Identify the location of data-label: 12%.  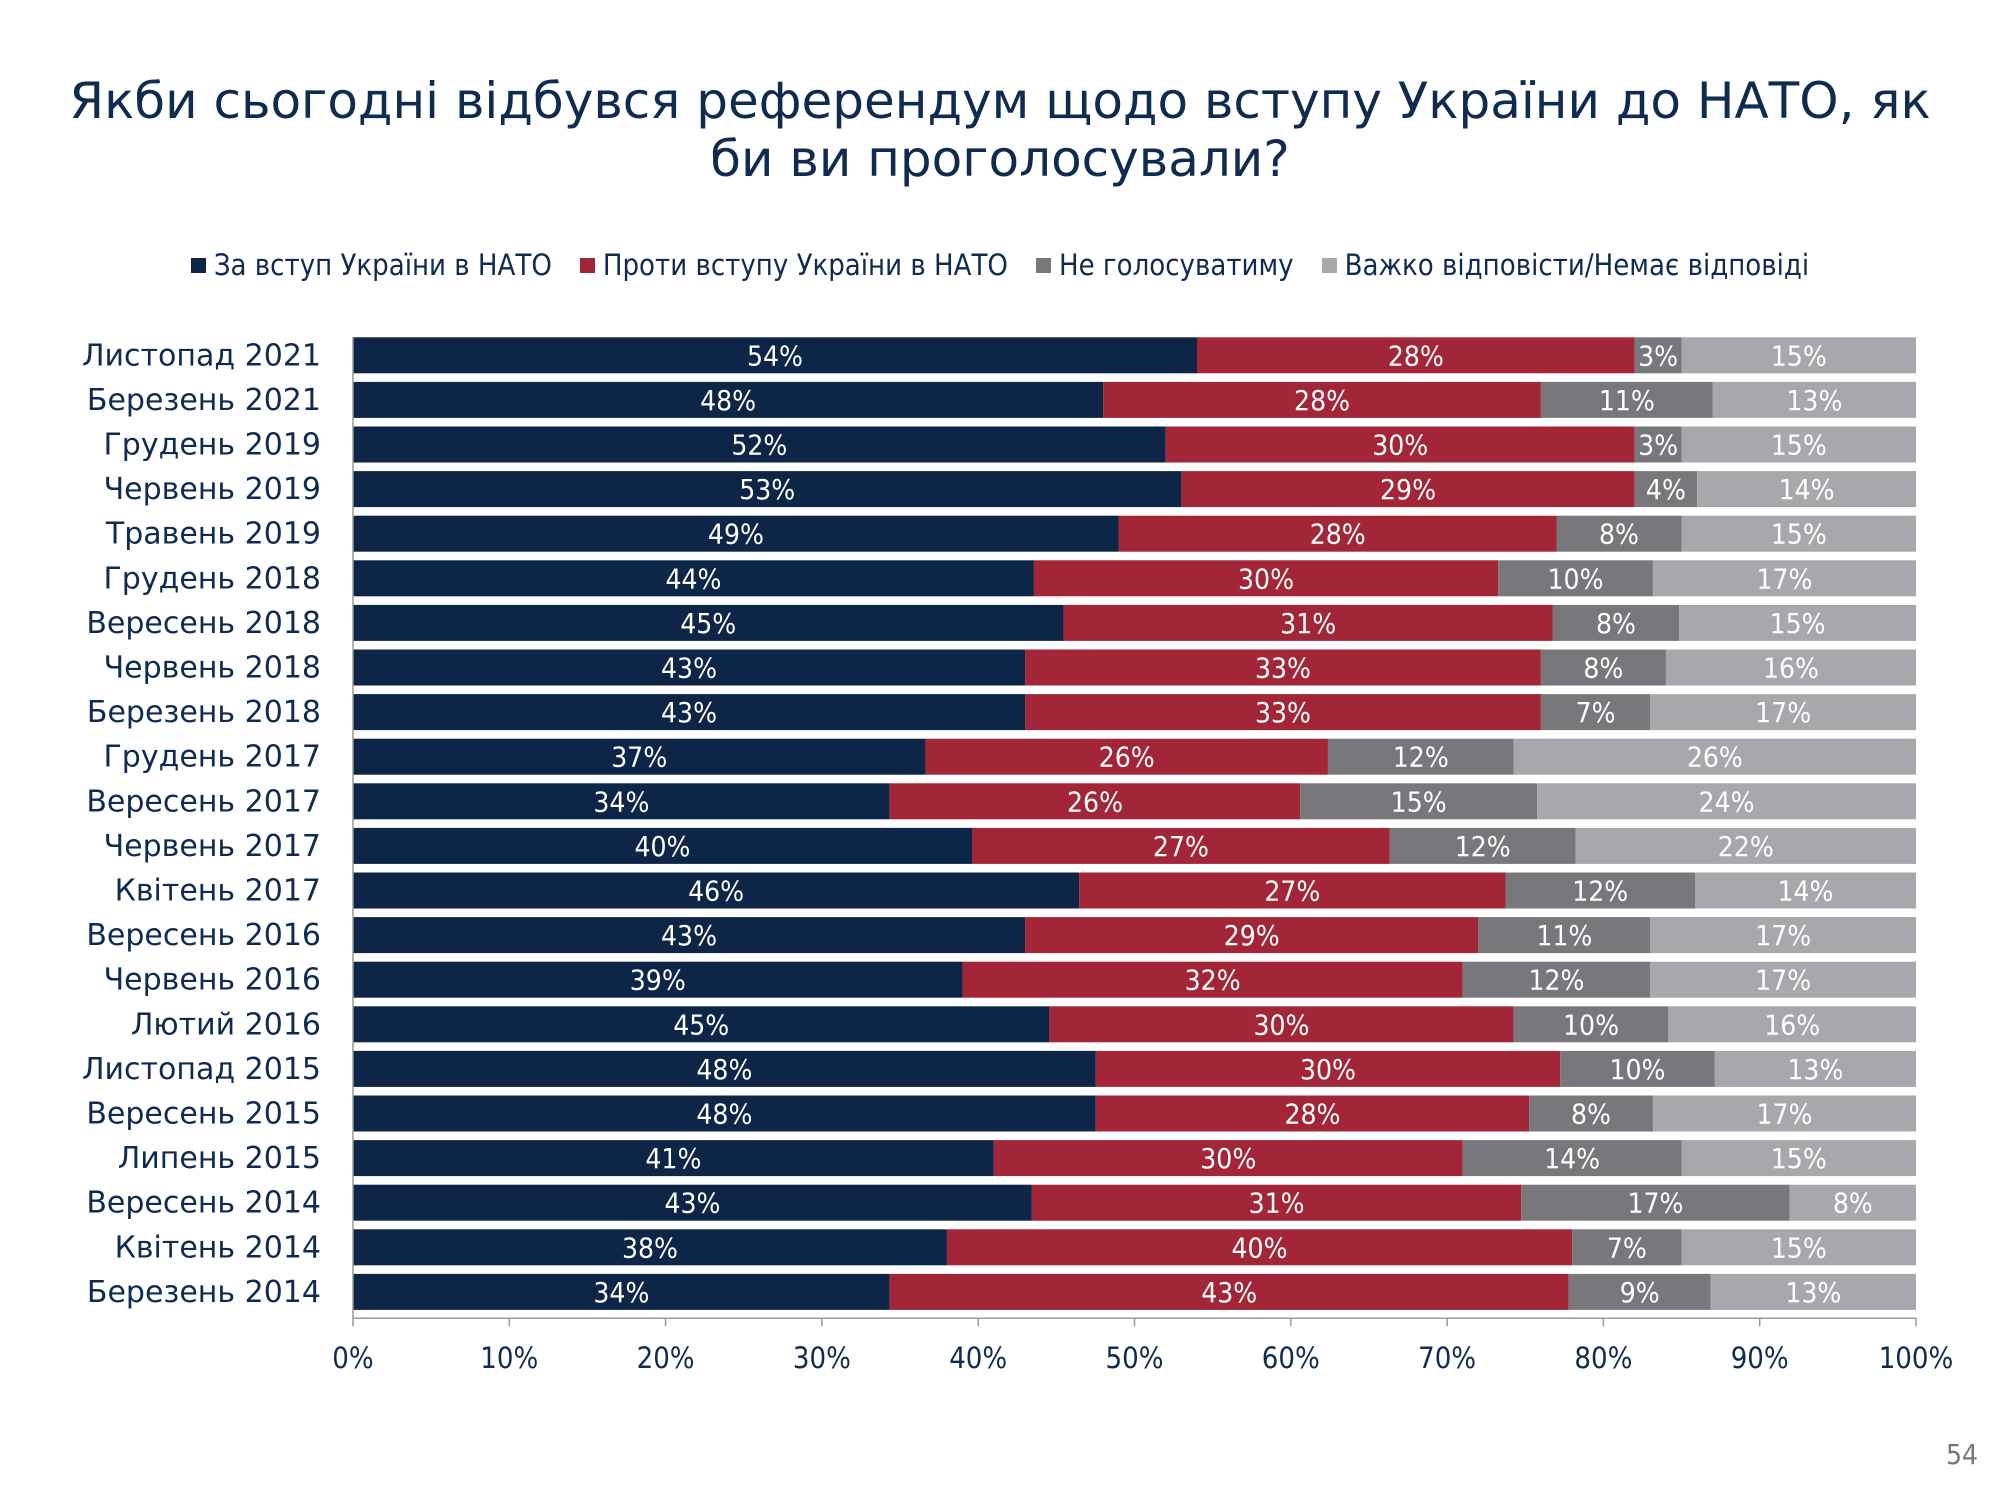
(1557, 980).